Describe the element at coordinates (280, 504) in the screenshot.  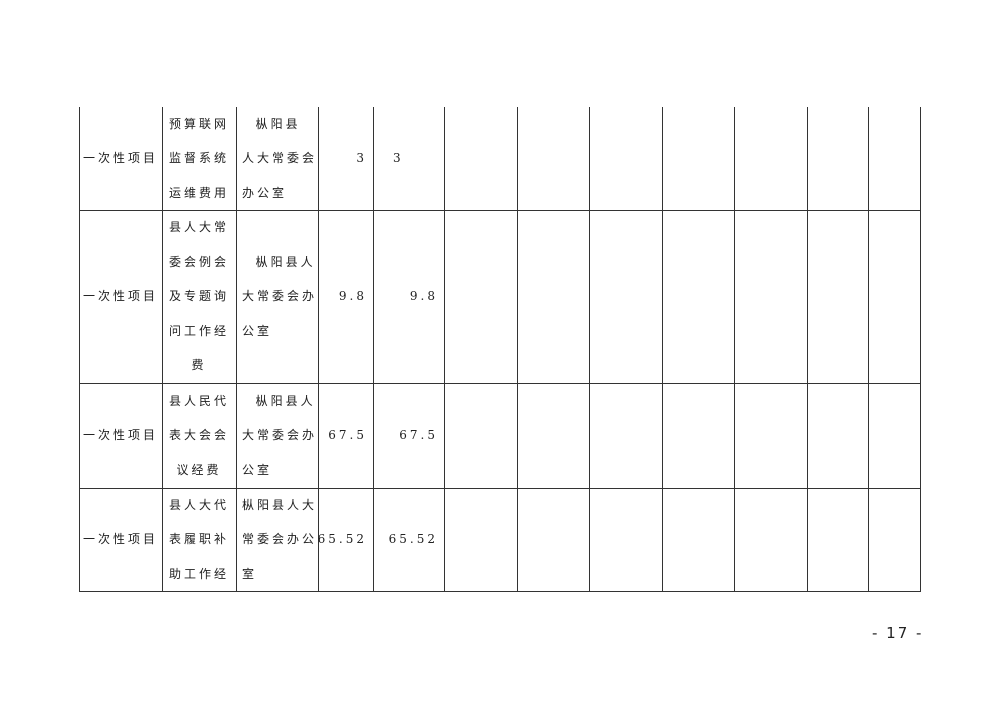
I see `department-cell-line: 枞阳县人大` at that location.